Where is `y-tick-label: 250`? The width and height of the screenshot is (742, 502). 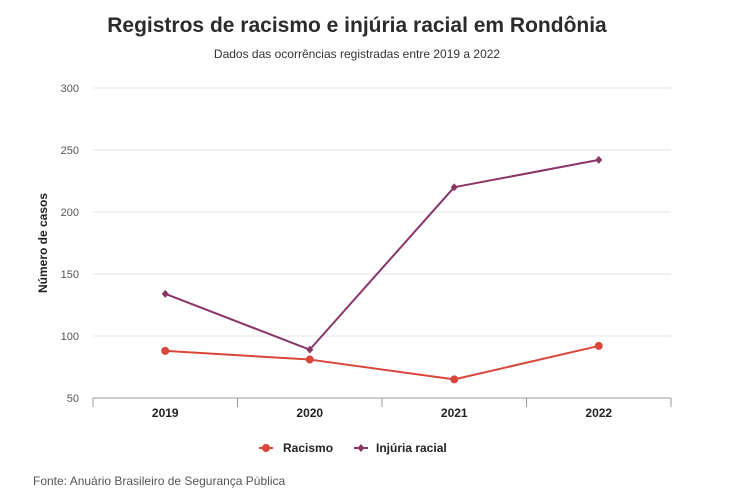 y-tick-label: 250 is located at coordinates (70, 151).